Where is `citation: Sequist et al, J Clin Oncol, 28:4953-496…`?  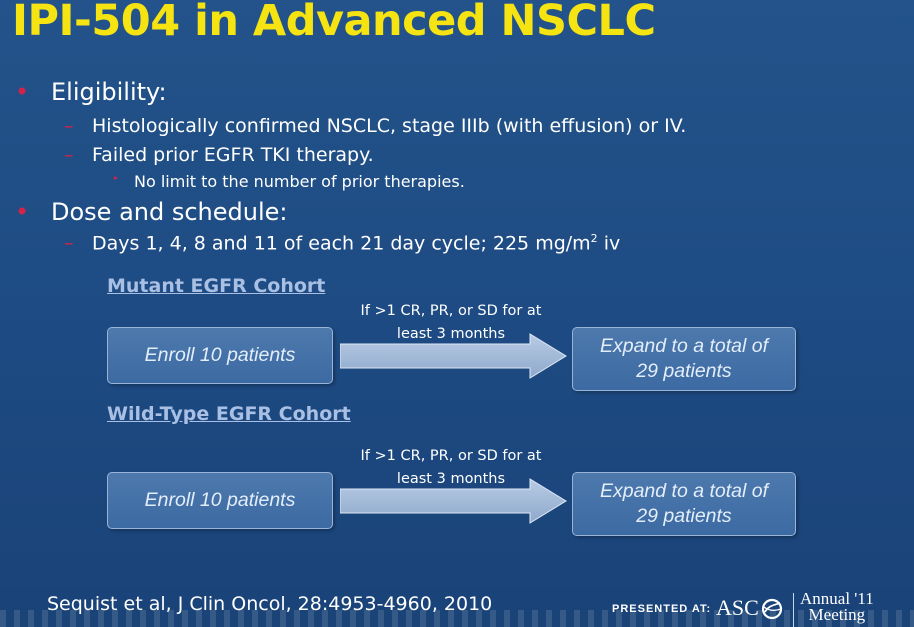
citation: Sequist et al, J Clin Oncol, 28:4953-496… is located at coordinates (270, 604).